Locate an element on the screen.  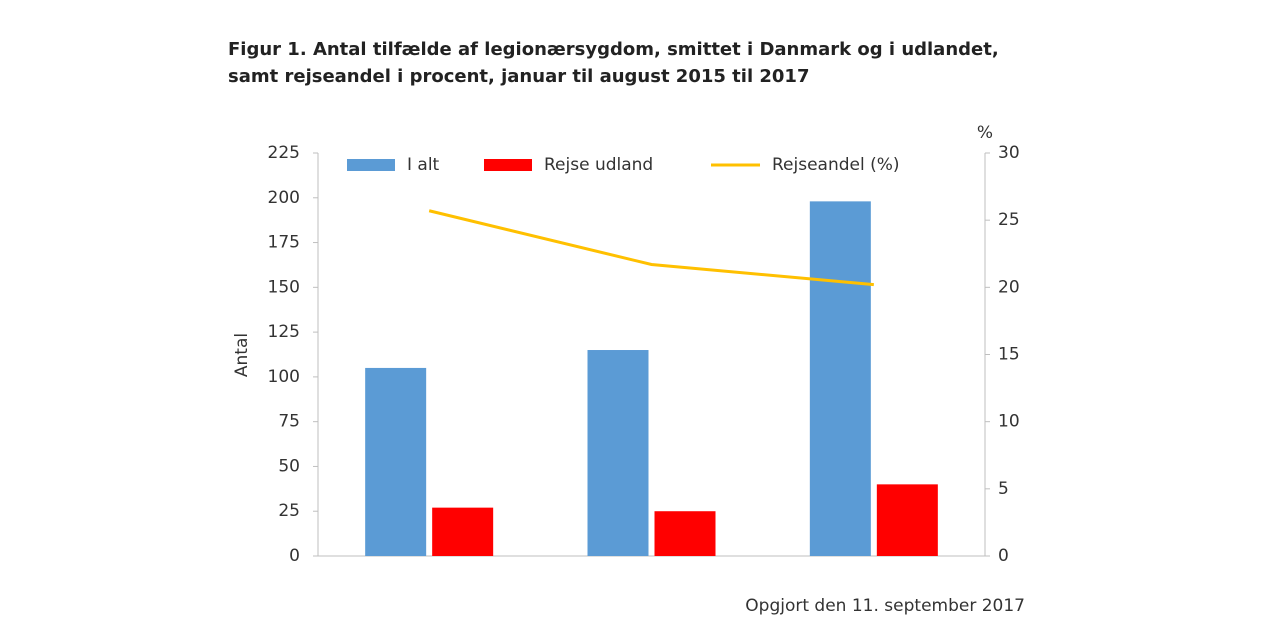
y2-tick-label: 15 is located at coordinates (1009, 355).